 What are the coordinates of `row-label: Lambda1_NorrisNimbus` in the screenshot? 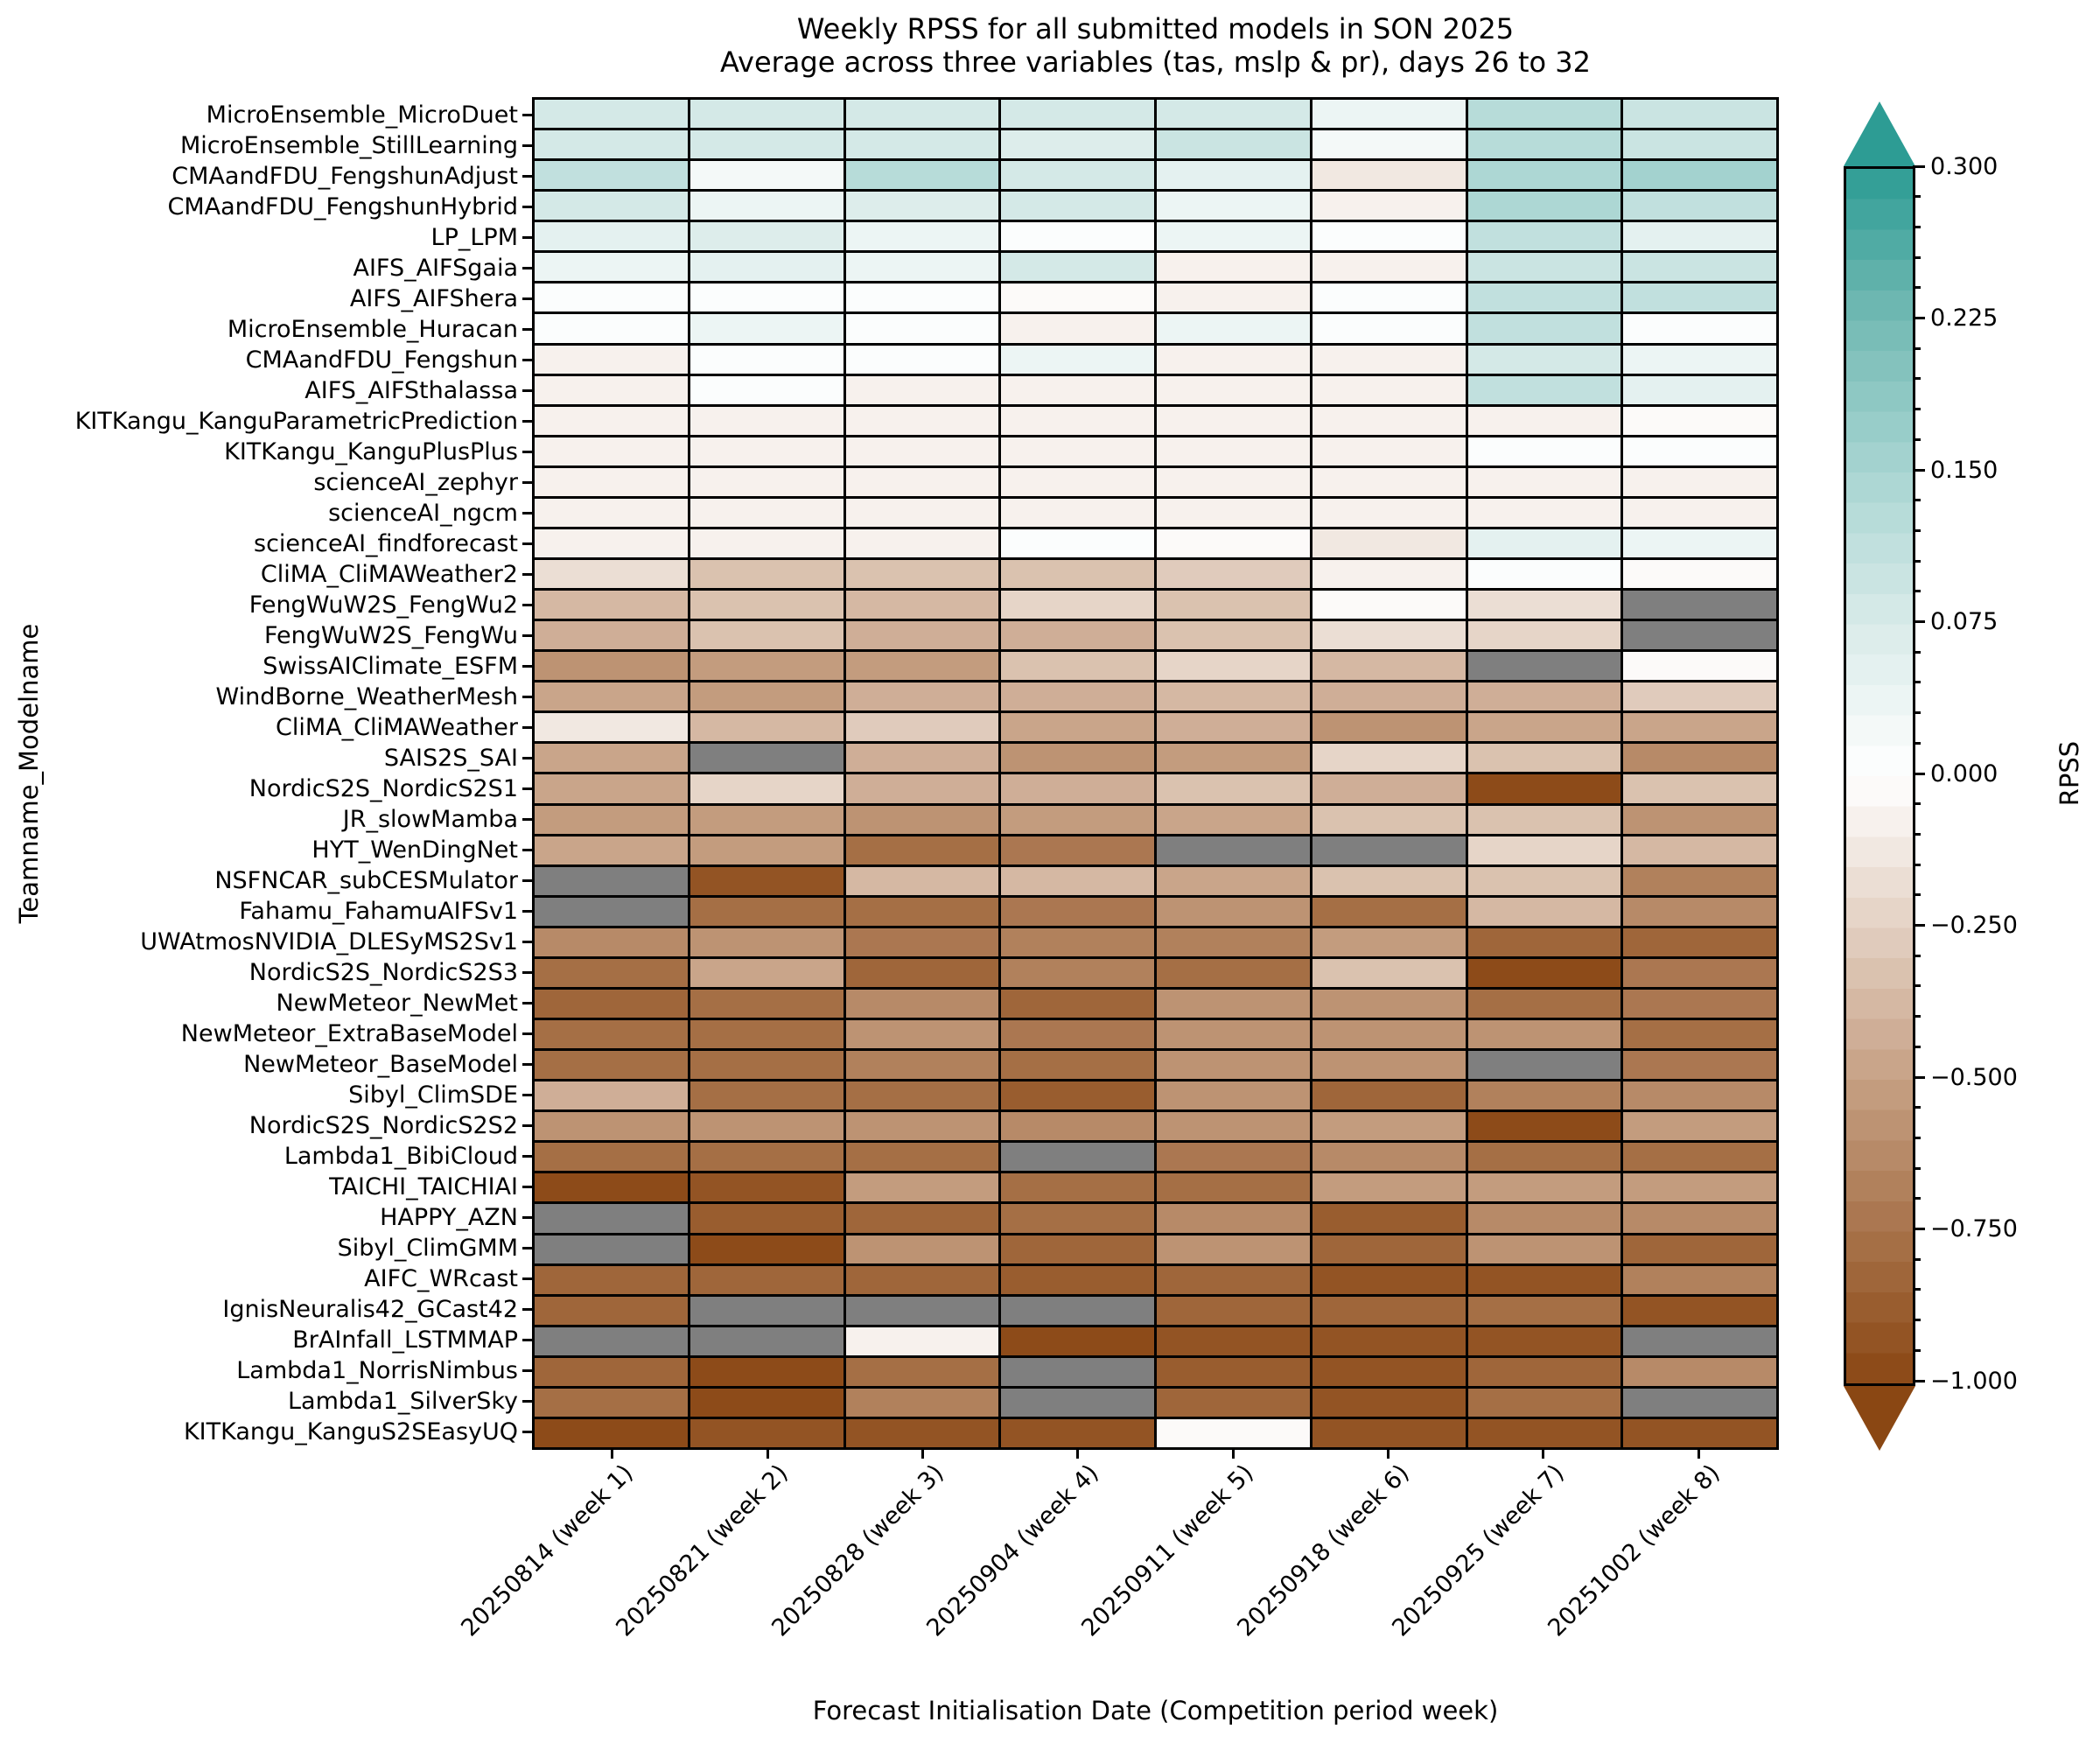 It's located at (377, 1370).